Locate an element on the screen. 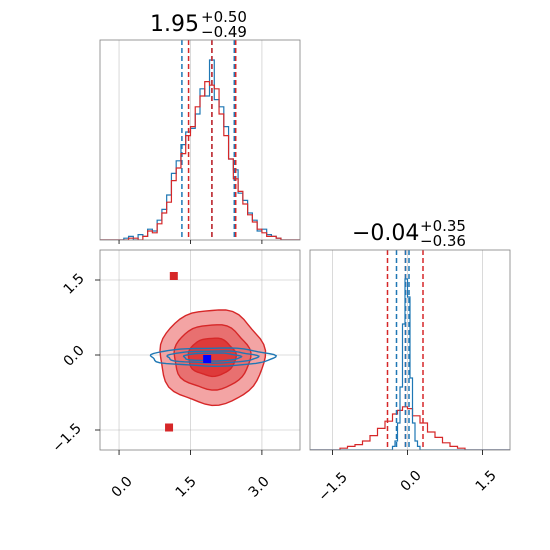  x-tick-label: 3.0 is located at coordinates (259, 487).